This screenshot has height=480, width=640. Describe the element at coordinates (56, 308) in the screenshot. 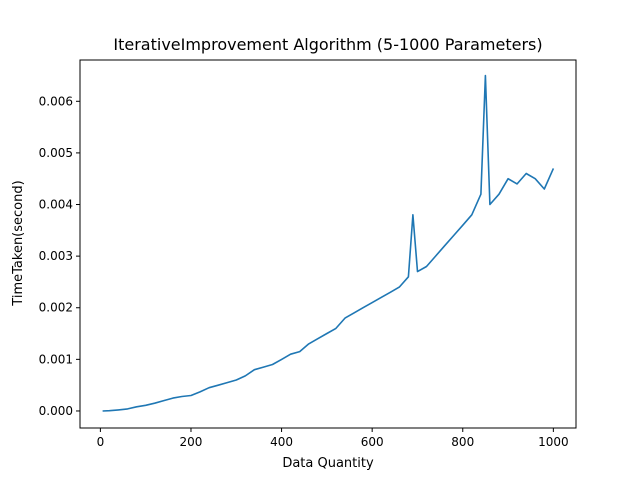

I see `y-tick-label: 0.002` at that location.